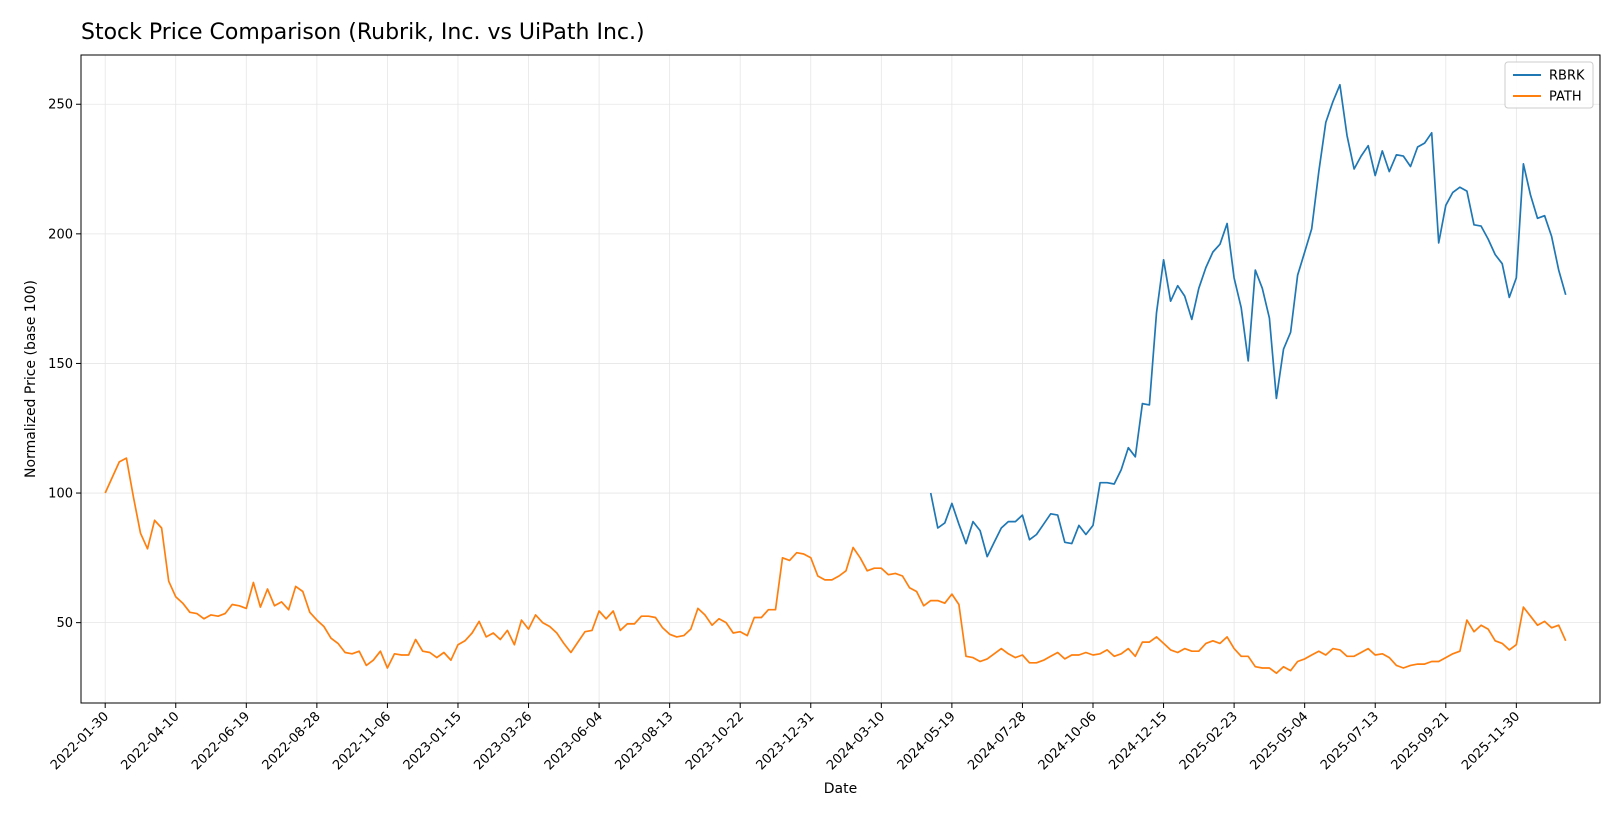 This screenshot has height=819, width=1620. I want to click on x-tick-label: 2025-09-21, so click(1421, 741).